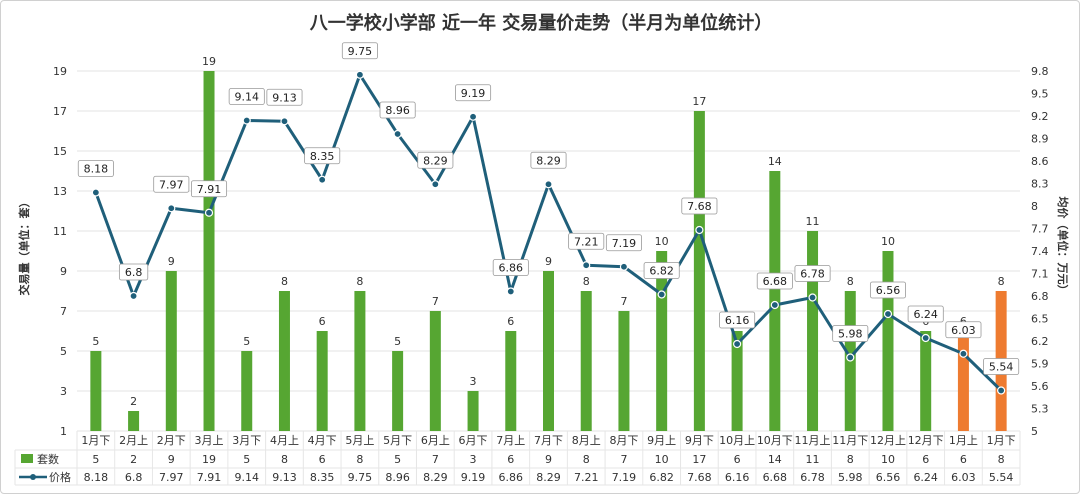  What do you see at coordinates (510, 440) in the screenshot?
I see `category-label: 7月上` at bounding box center [510, 440].